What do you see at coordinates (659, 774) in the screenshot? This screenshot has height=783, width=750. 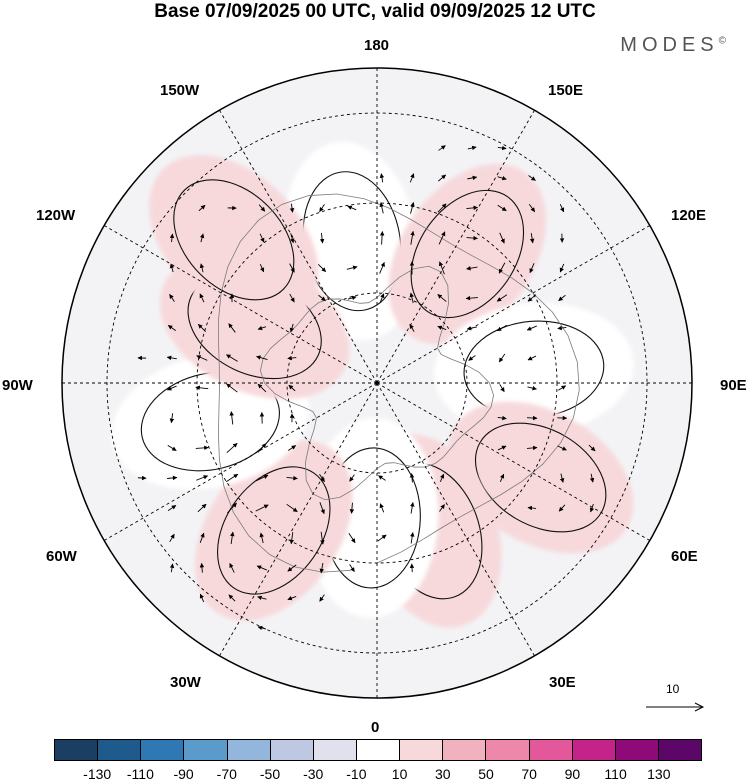 I see `legend-label: 130` at bounding box center [659, 774].